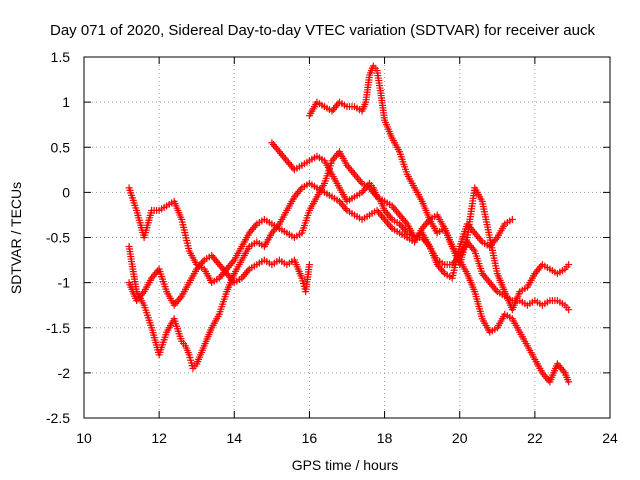  Describe the element at coordinates (460, 438) in the screenshot. I see `x-tick-label: 20` at that location.